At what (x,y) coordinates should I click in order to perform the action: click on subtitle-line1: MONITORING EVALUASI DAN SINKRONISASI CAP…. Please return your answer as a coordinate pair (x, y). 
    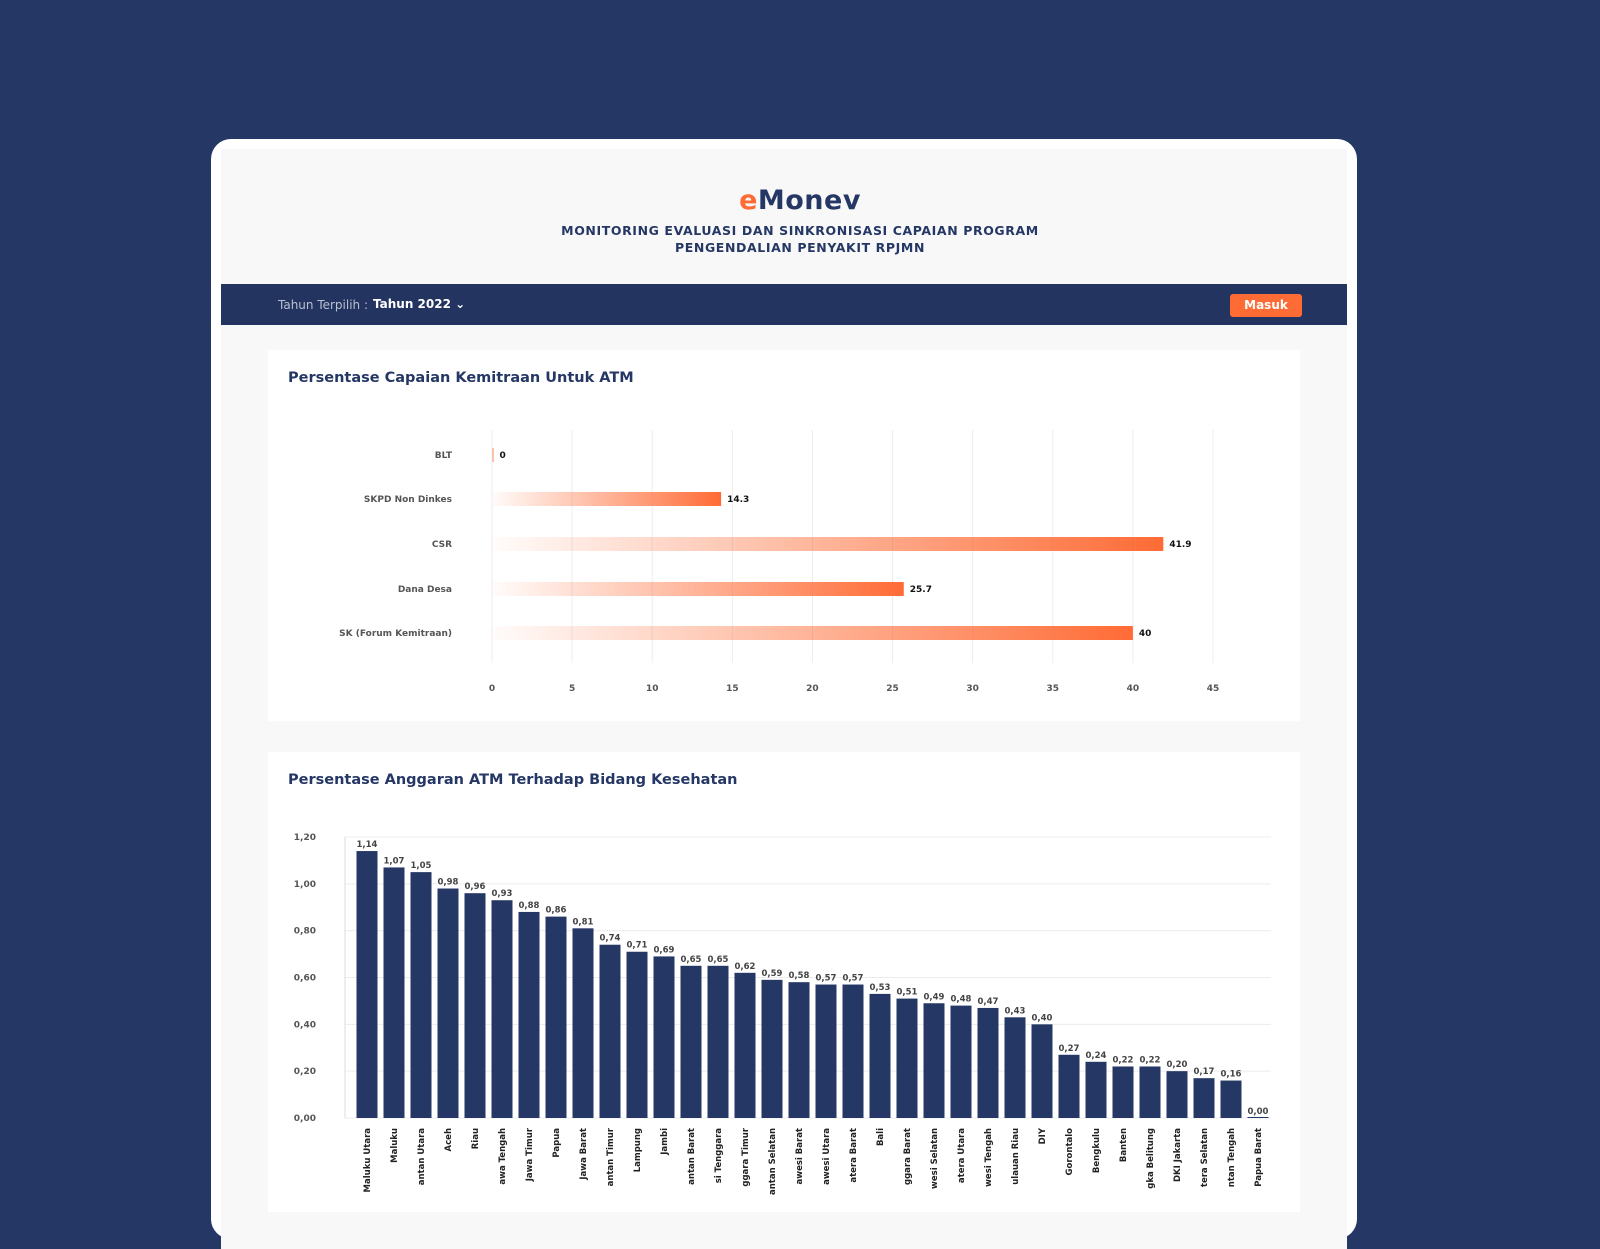
    Looking at the image, I should click on (800, 230).